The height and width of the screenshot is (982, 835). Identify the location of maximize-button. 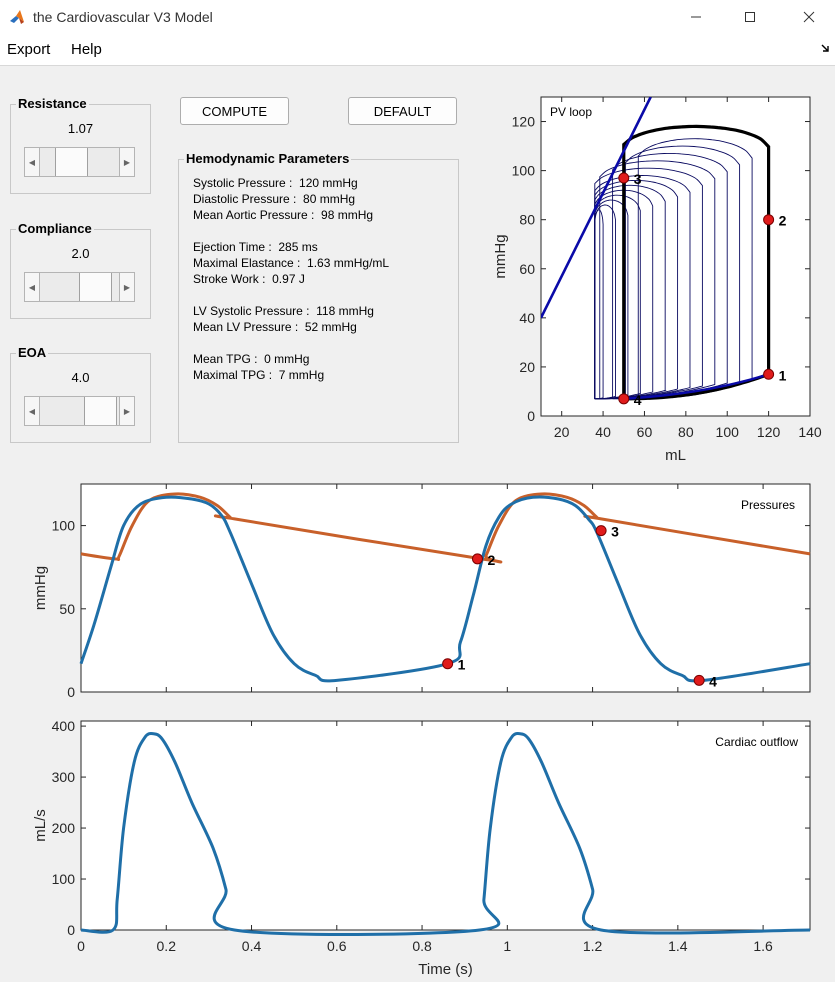
(750, 17).